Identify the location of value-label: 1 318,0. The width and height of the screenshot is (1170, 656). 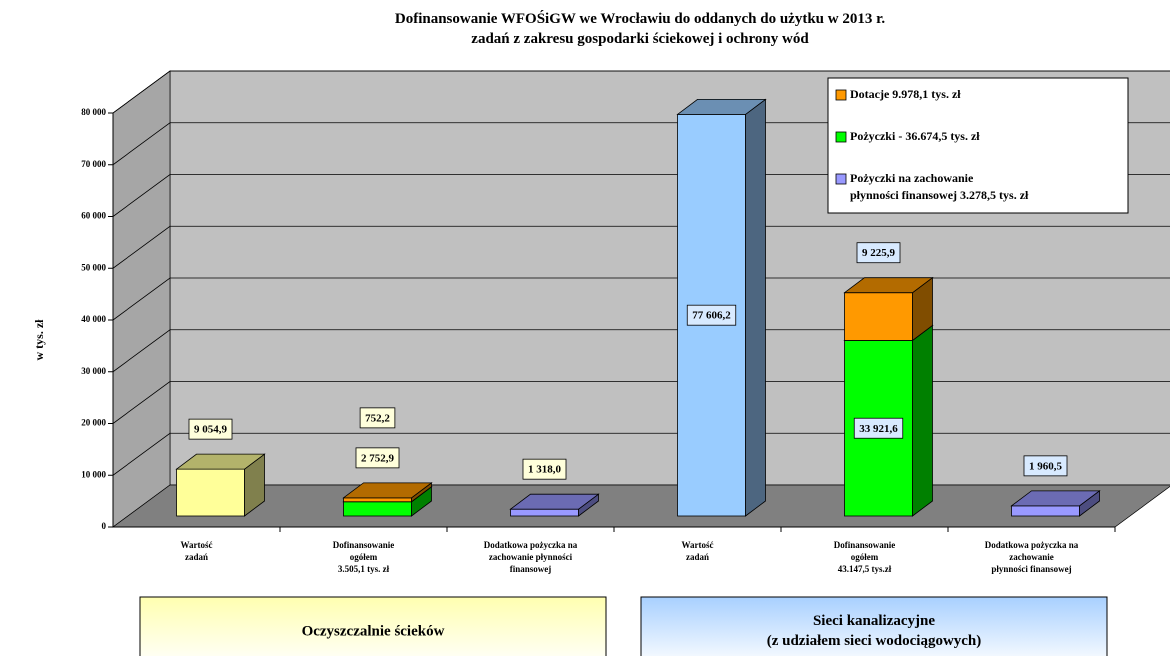
(545, 470).